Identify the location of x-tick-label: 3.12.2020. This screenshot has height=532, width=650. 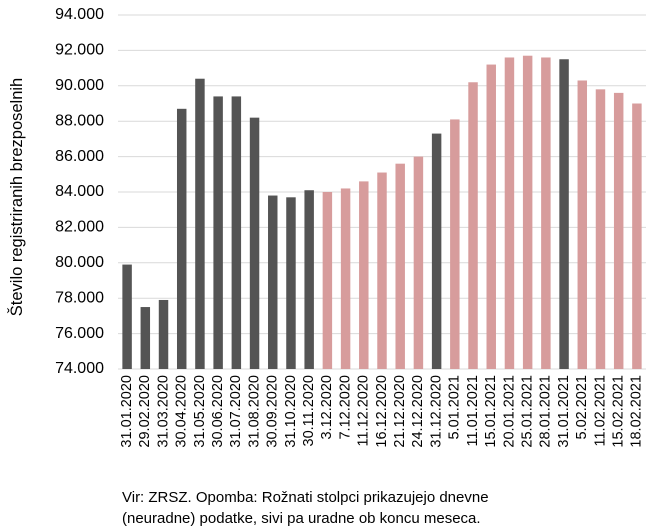
(327, 407).